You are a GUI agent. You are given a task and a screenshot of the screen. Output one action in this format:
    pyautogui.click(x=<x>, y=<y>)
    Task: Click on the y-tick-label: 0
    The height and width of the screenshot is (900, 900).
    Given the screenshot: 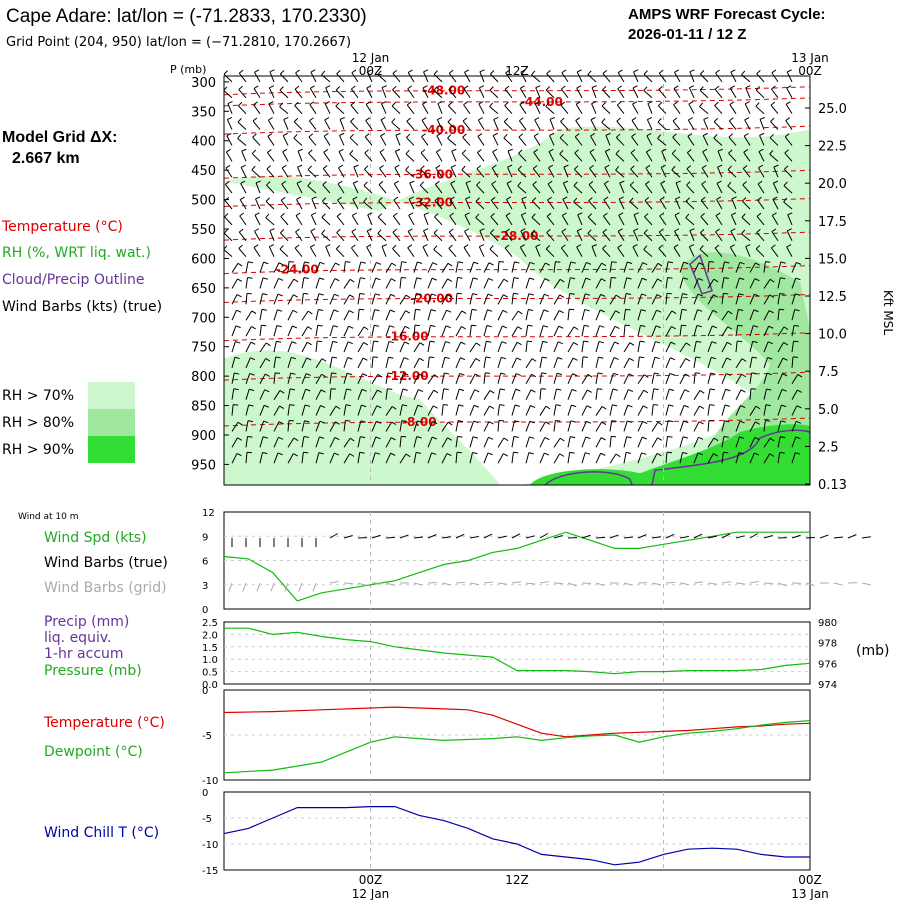 What is the action you would take?
    pyautogui.click(x=205, y=610)
    